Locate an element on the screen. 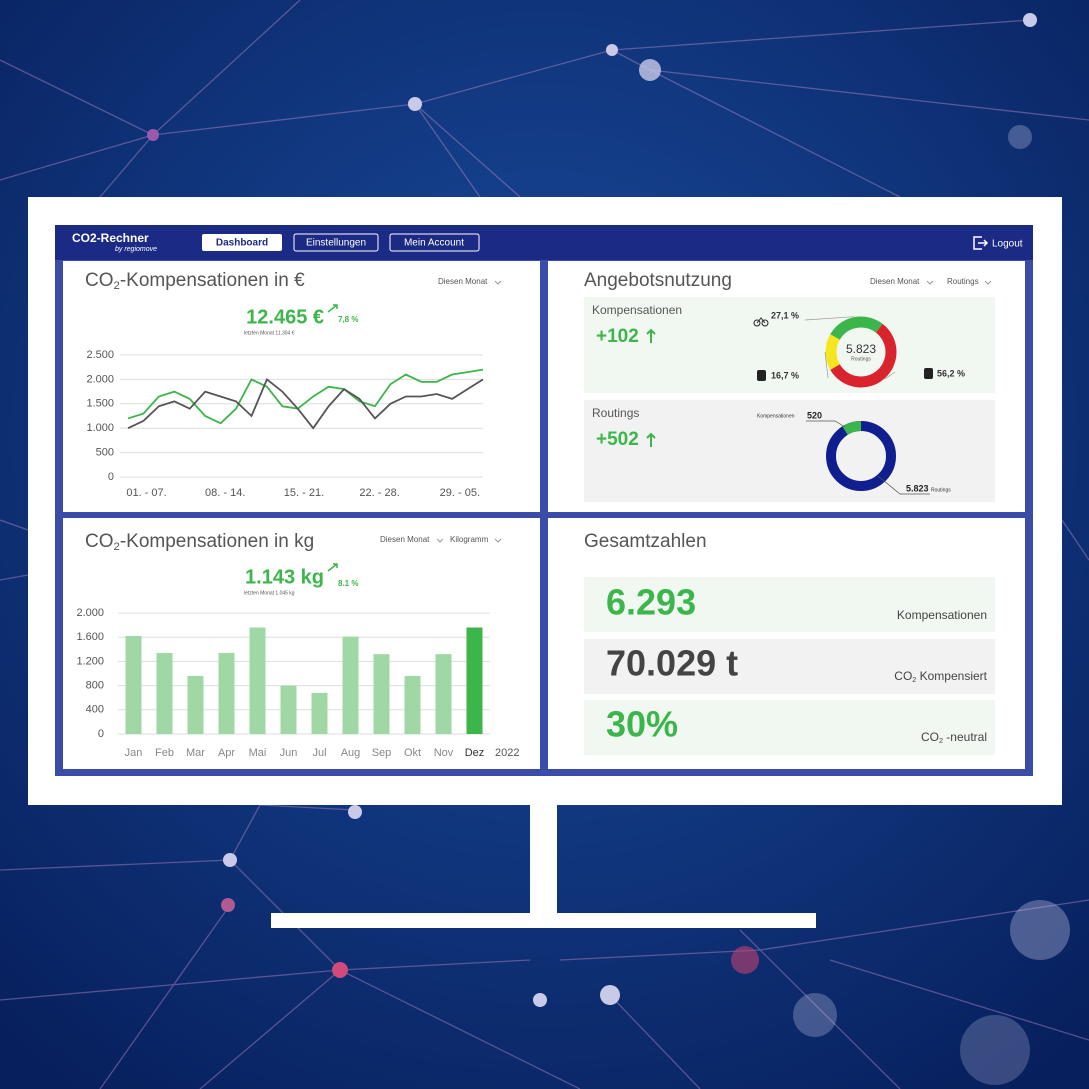 This screenshot has height=1089, width=1089. delta: +502 is located at coordinates (617, 439).